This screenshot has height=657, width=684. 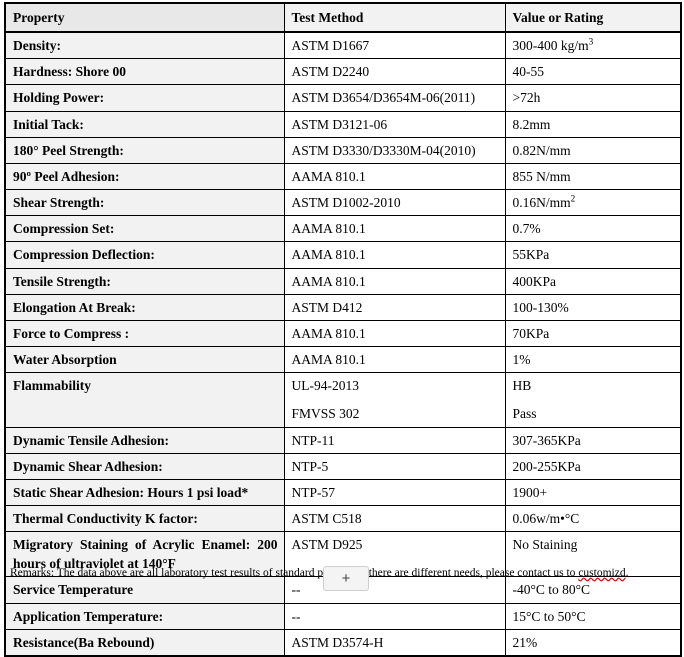 I want to click on value-cell: >72h, so click(x=593, y=98).